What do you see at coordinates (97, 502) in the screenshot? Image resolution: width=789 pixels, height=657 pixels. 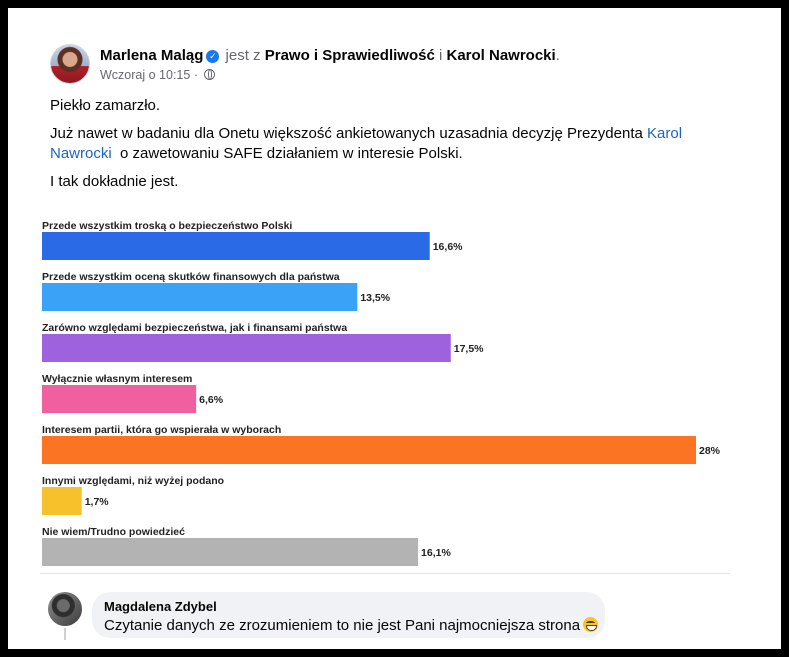 I see `bar-value-6: 1,7%` at bounding box center [97, 502].